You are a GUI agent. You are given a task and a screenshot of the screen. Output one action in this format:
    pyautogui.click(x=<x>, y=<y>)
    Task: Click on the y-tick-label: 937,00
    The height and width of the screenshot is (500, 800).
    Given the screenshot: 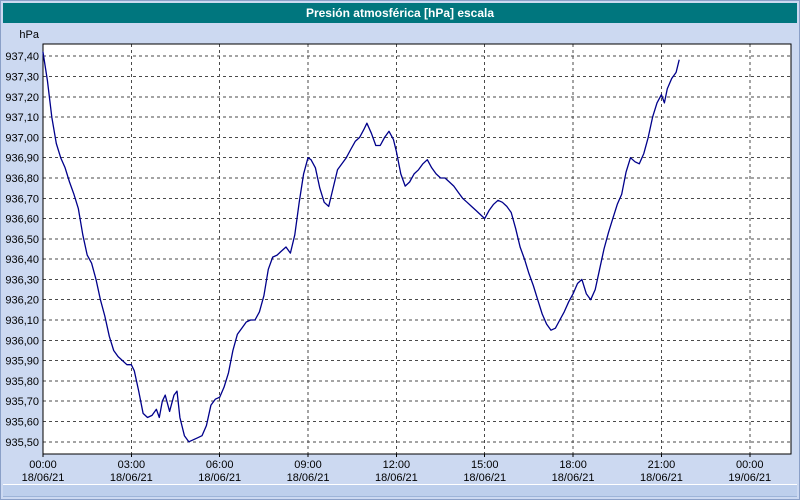 What is the action you would take?
    pyautogui.click(x=22, y=138)
    